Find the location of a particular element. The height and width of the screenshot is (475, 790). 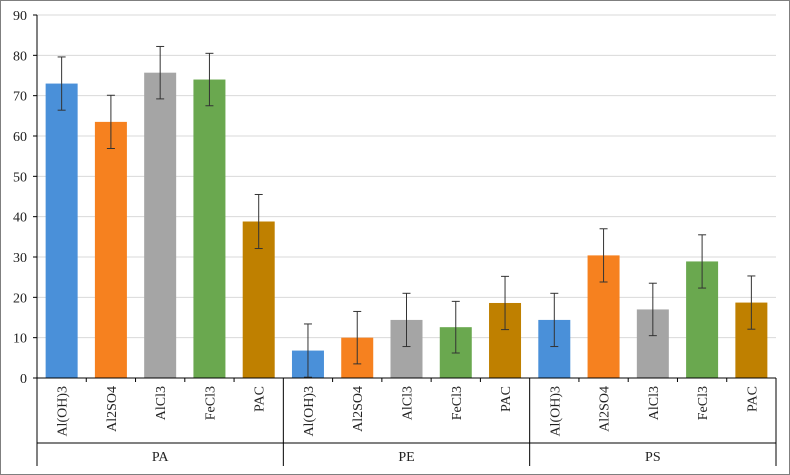

y-tick-label: 20 is located at coordinates (20, 298).